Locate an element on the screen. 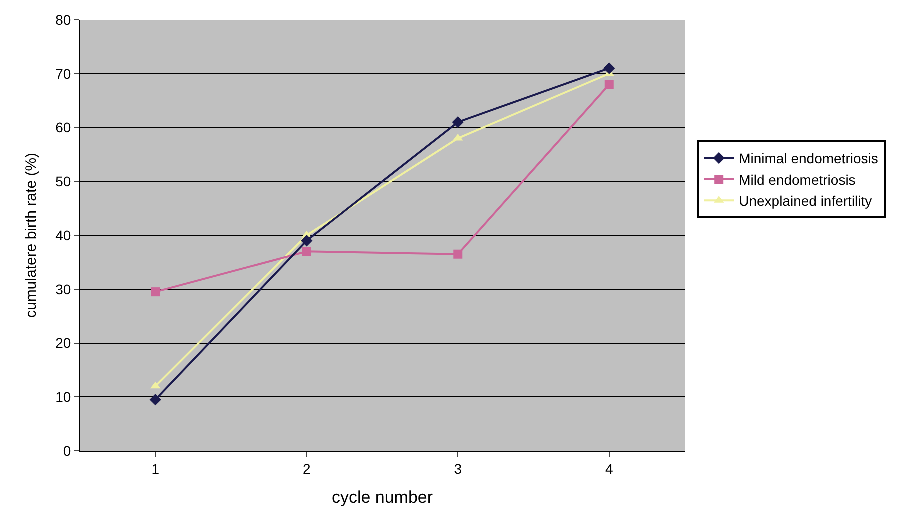  legend-label: Mild endometriosis is located at coordinates (797, 180).